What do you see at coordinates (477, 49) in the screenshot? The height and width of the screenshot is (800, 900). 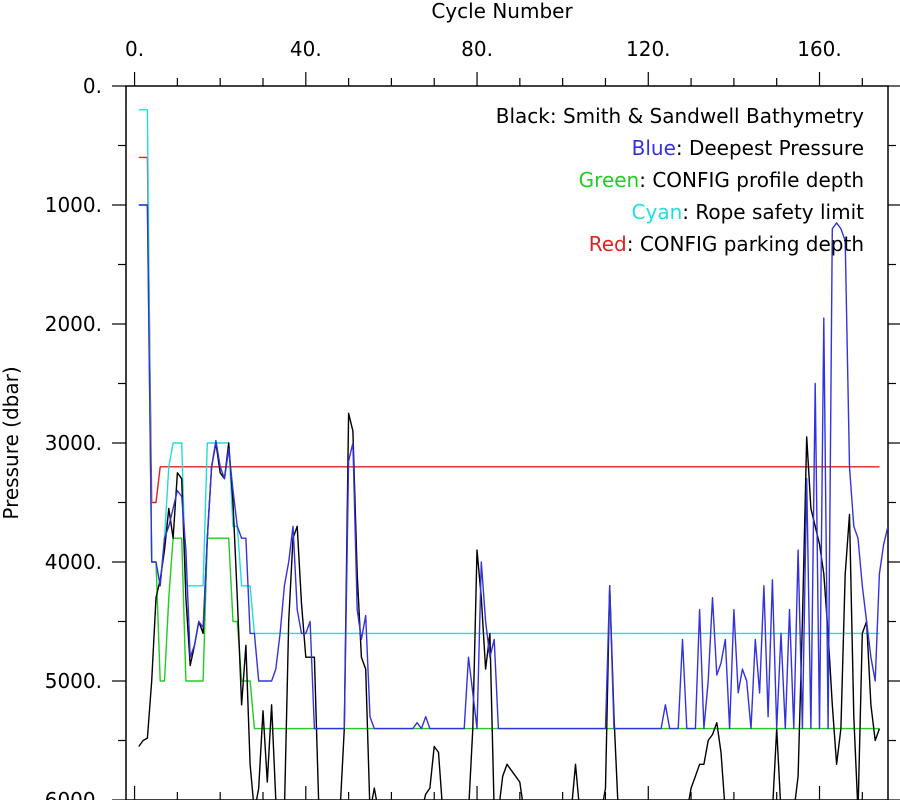 I see `x-tick-label: 80.` at bounding box center [477, 49].